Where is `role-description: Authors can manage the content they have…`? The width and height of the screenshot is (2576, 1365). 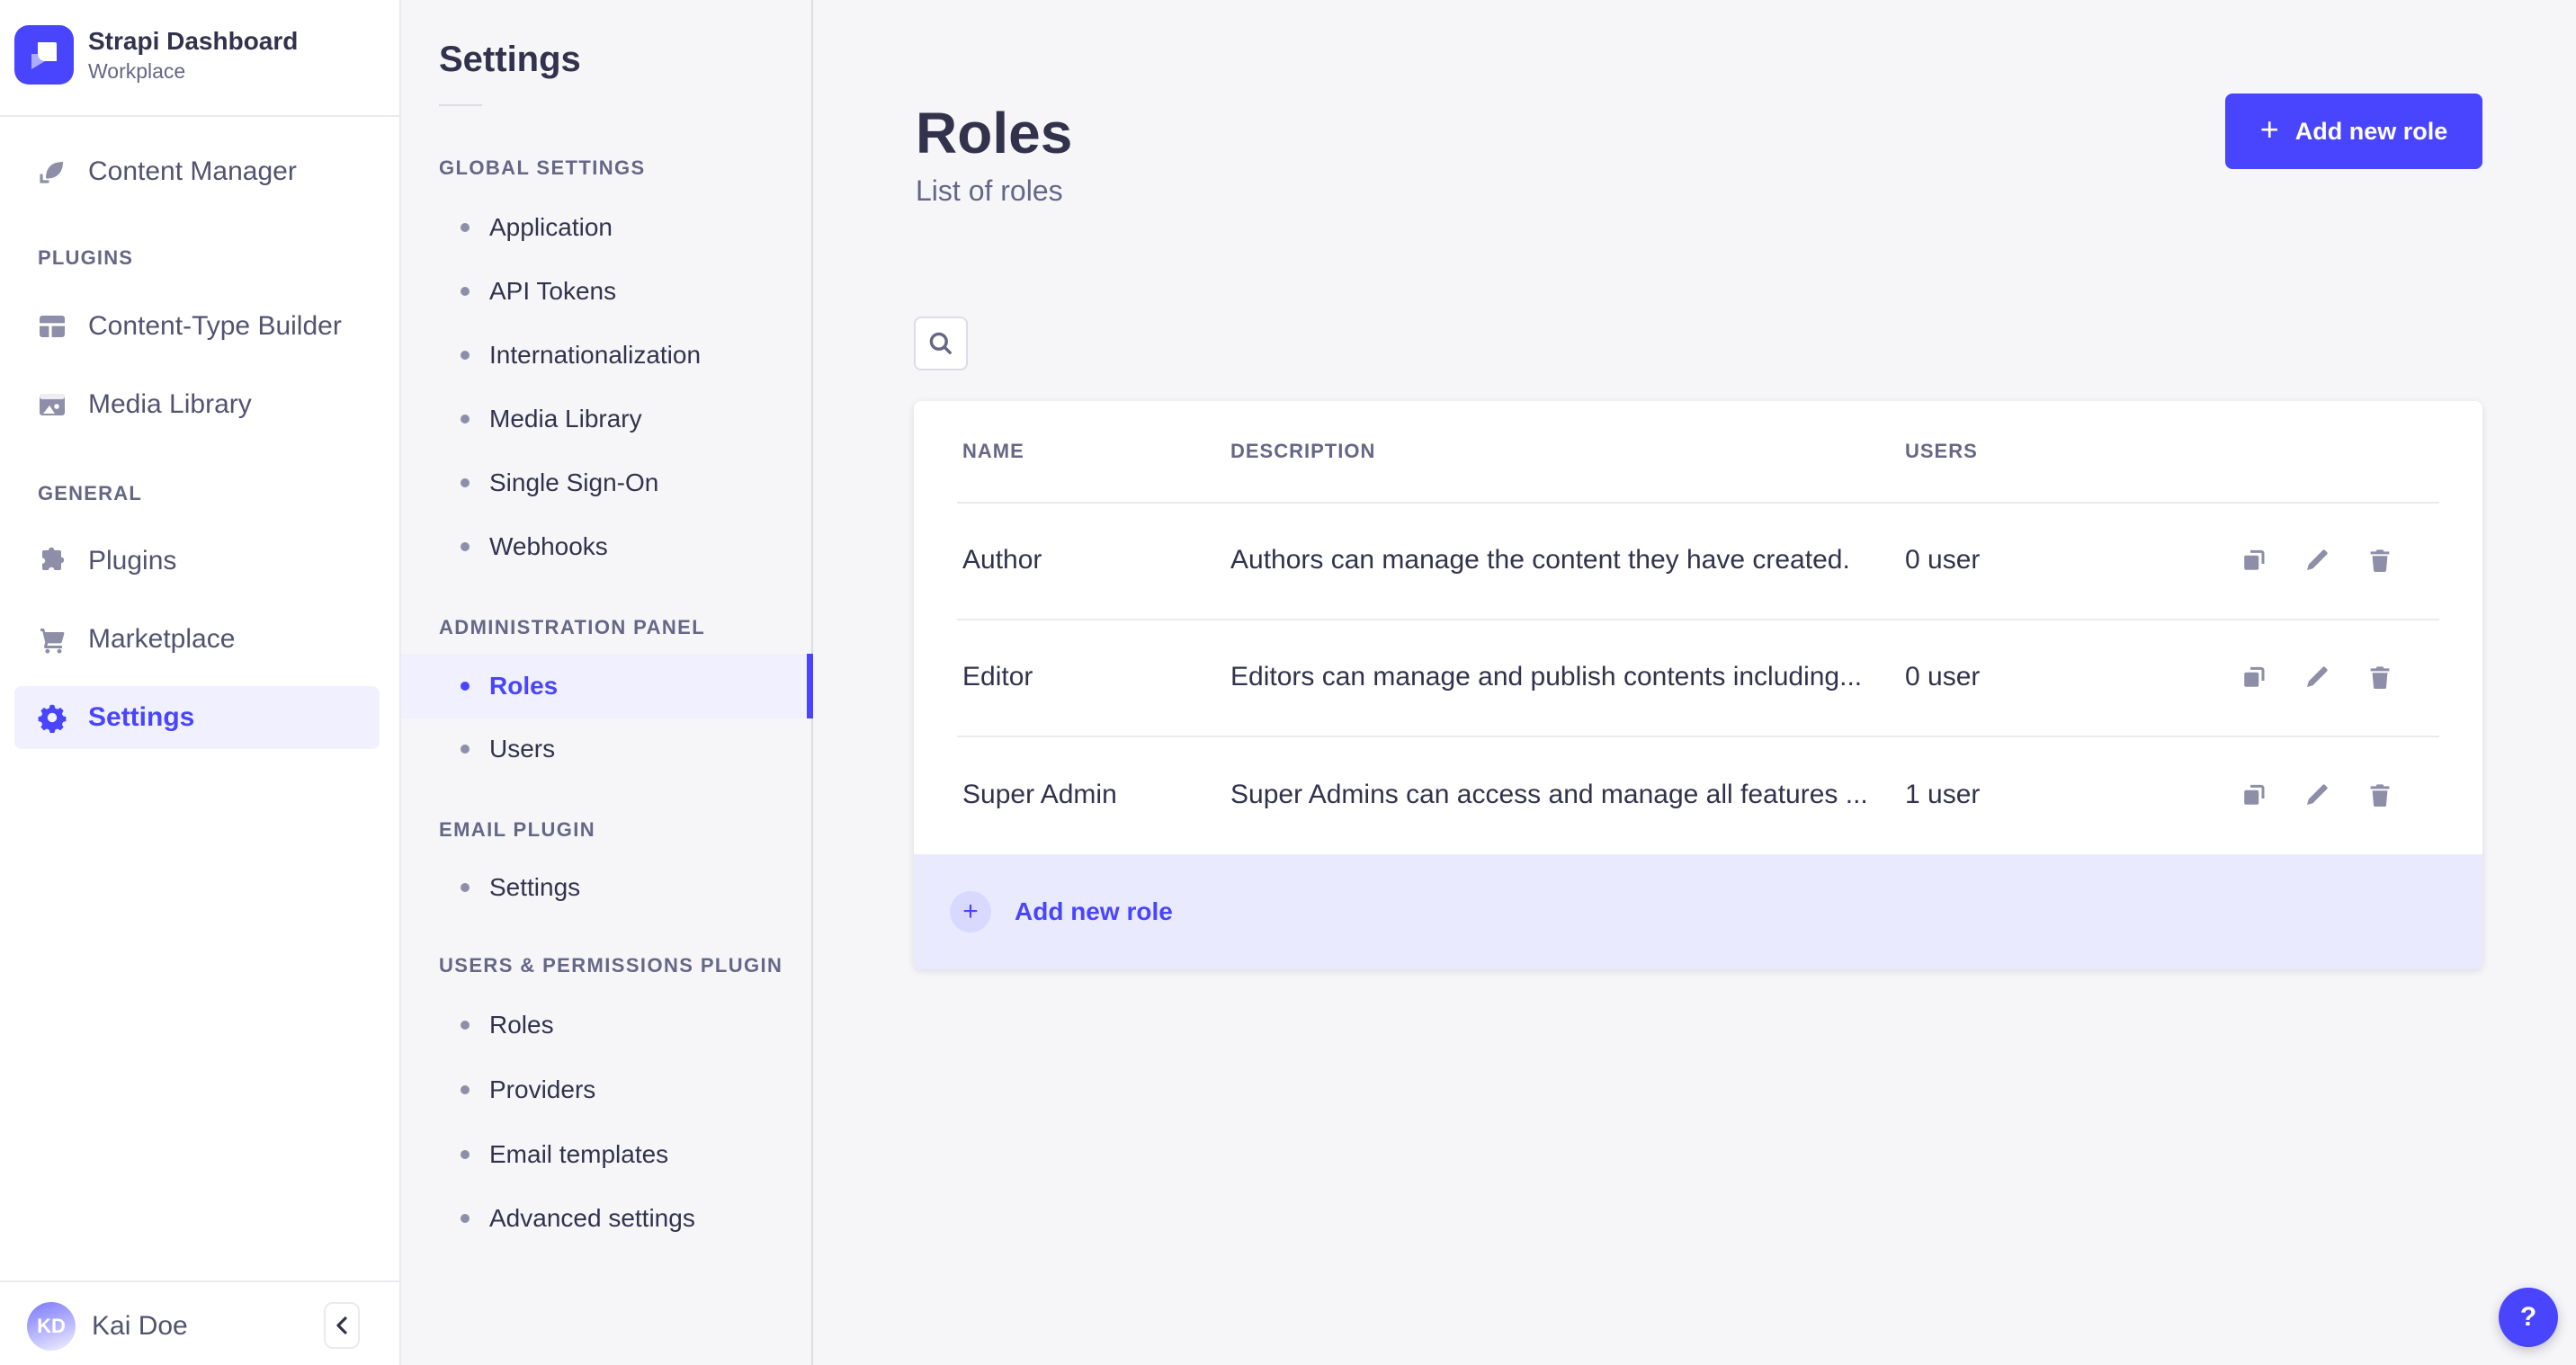
role-description: Authors can manage the content they have… is located at coordinates (1540, 560).